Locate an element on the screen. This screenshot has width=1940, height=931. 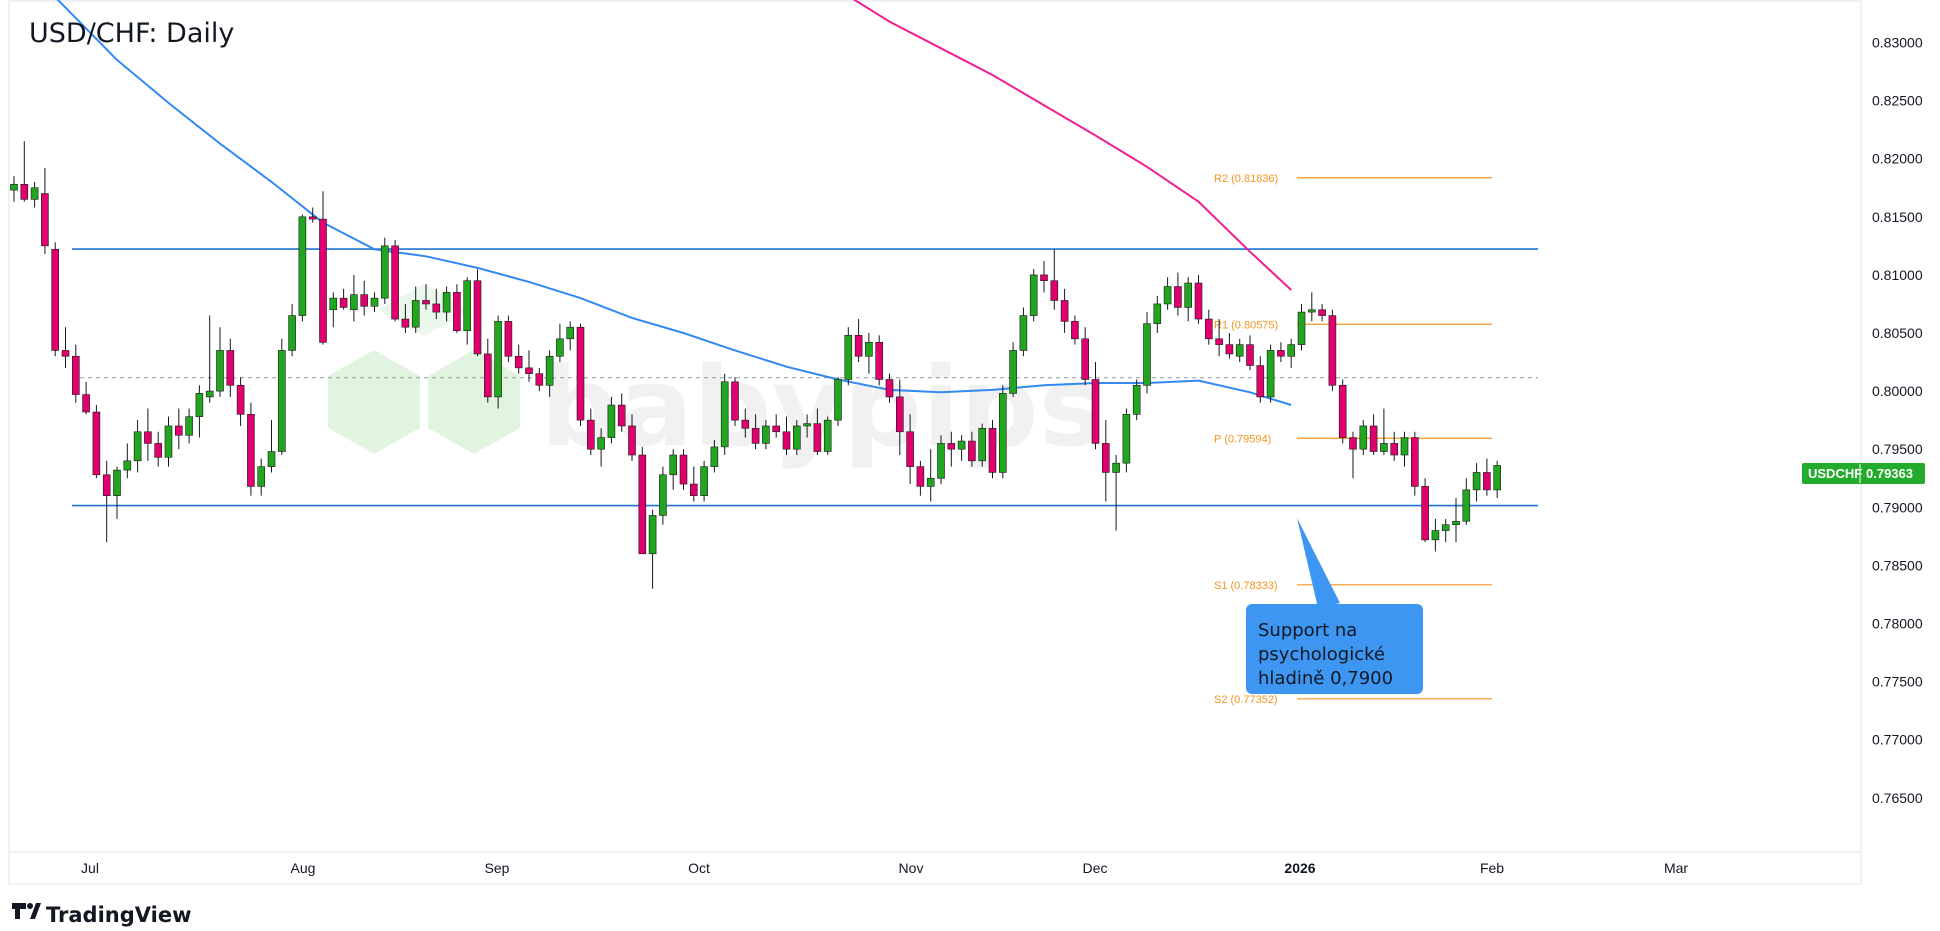
tradingview-logo: TradingView is located at coordinates (101, 915).